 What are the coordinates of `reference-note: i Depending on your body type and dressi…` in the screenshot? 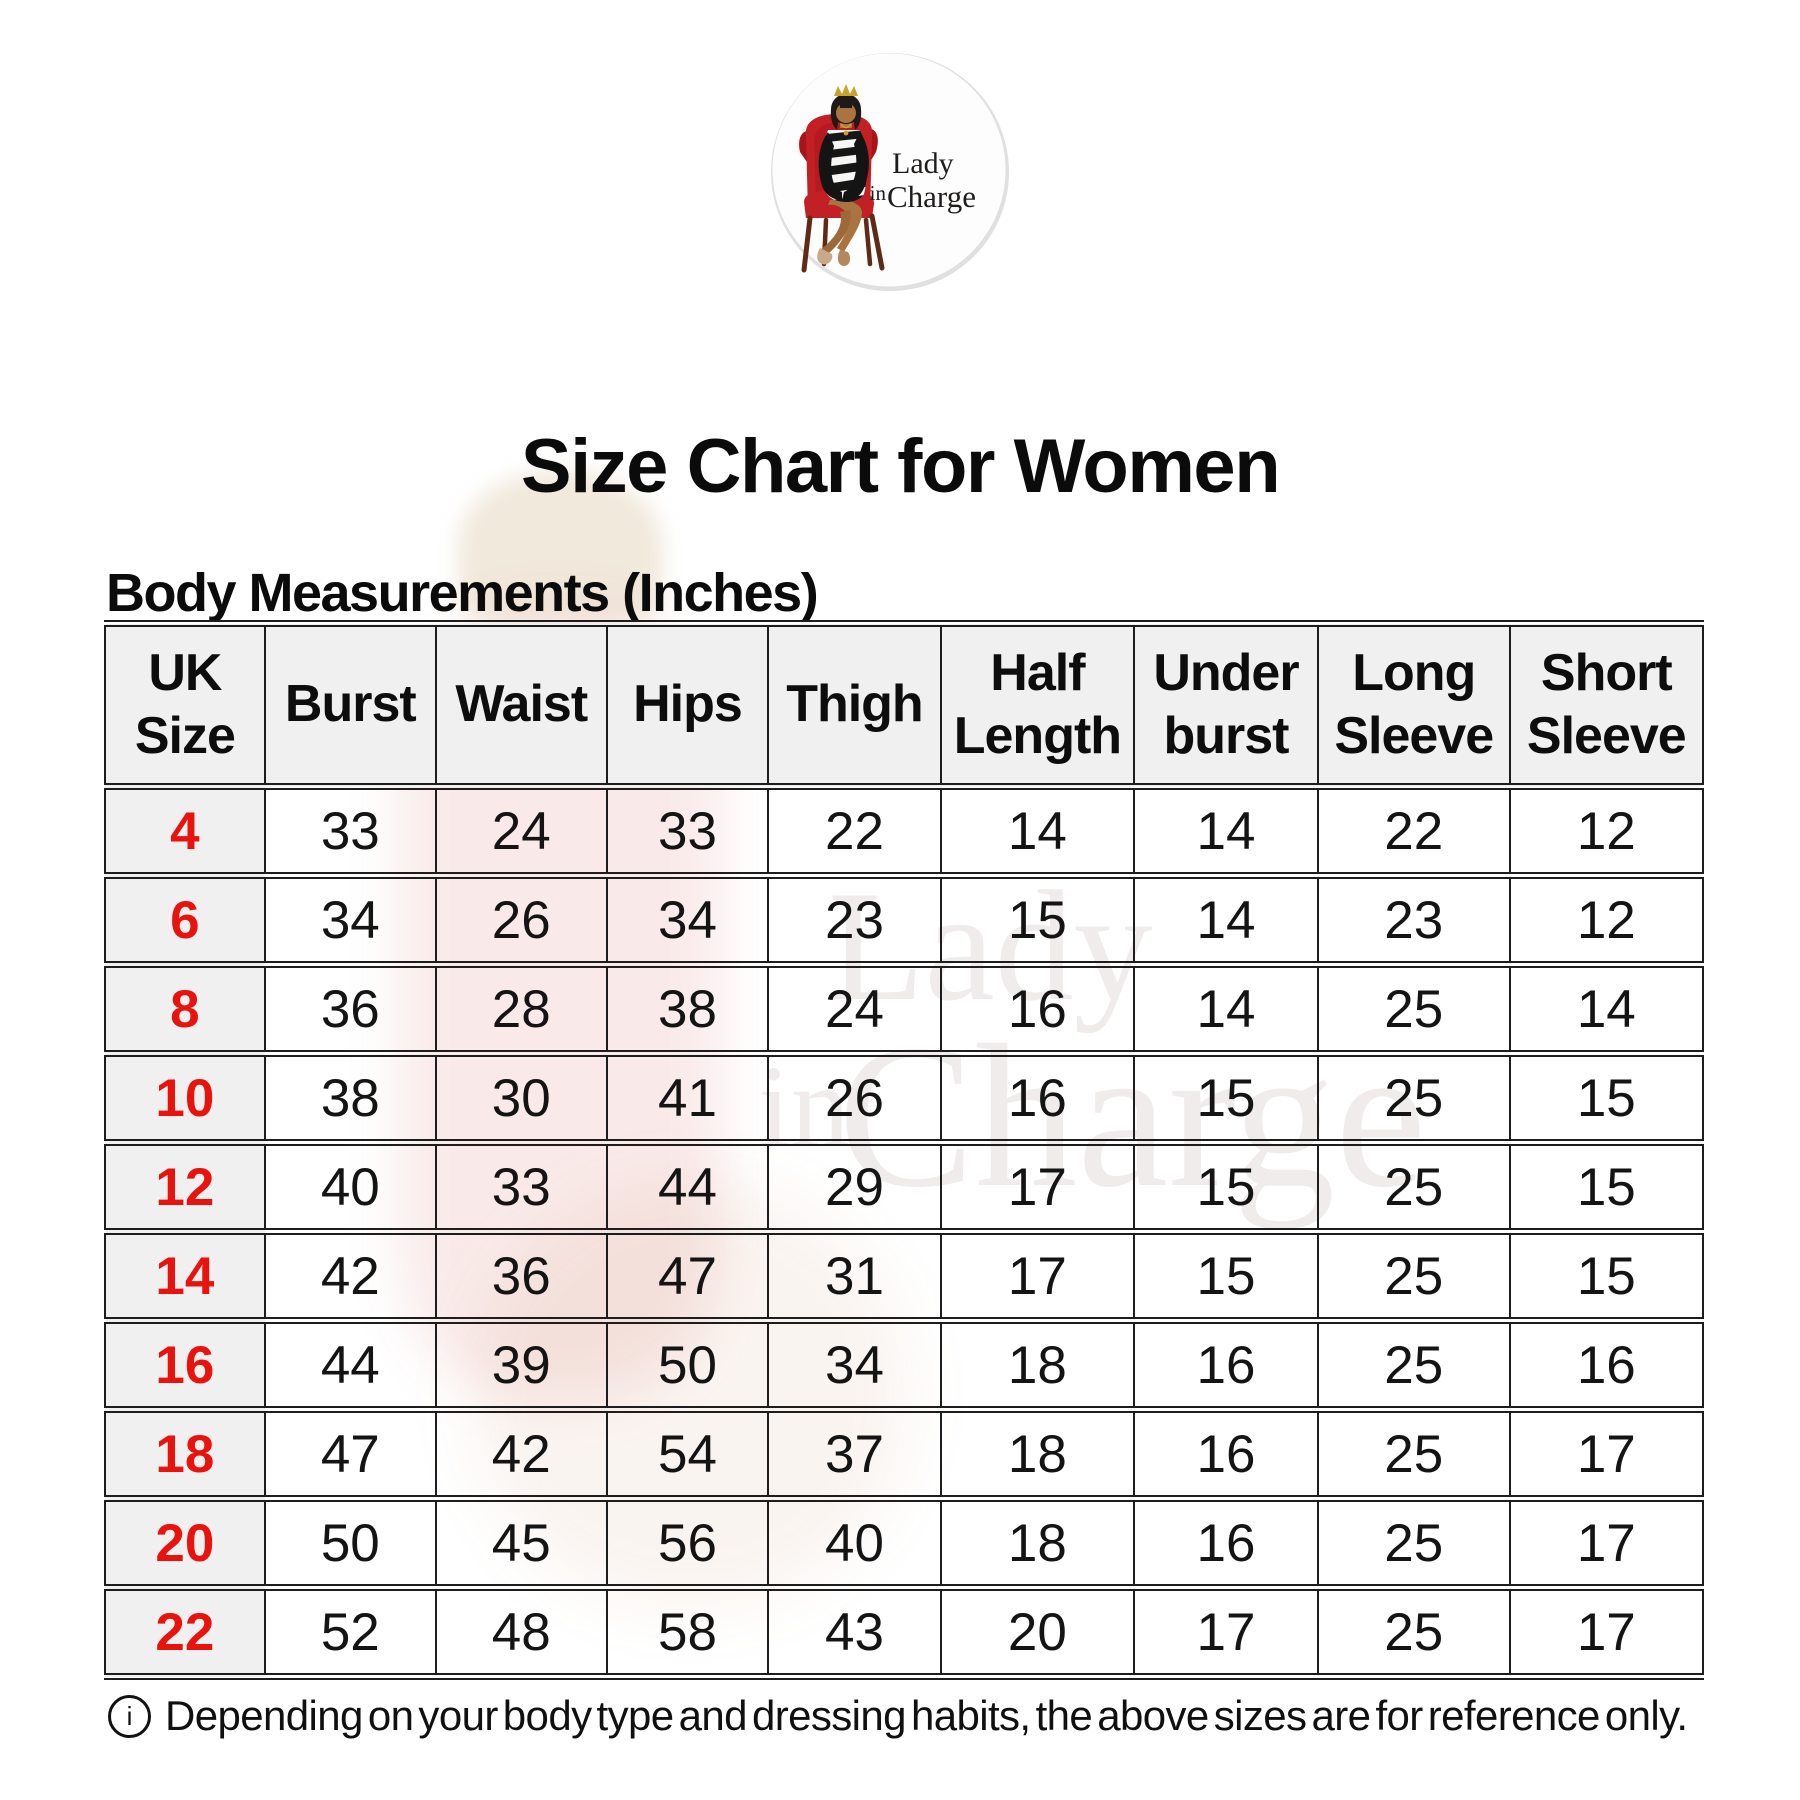 It's located at (898, 1716).